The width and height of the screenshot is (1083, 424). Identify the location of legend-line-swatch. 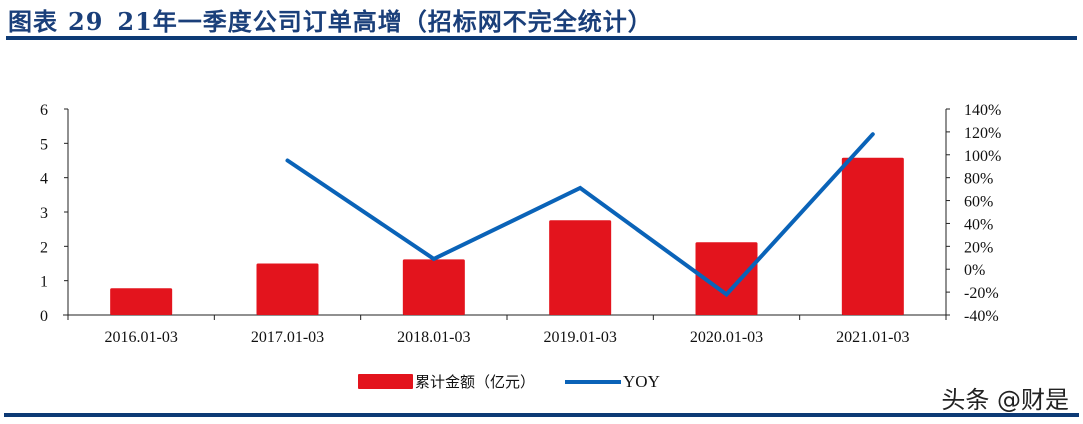
(593, 381).